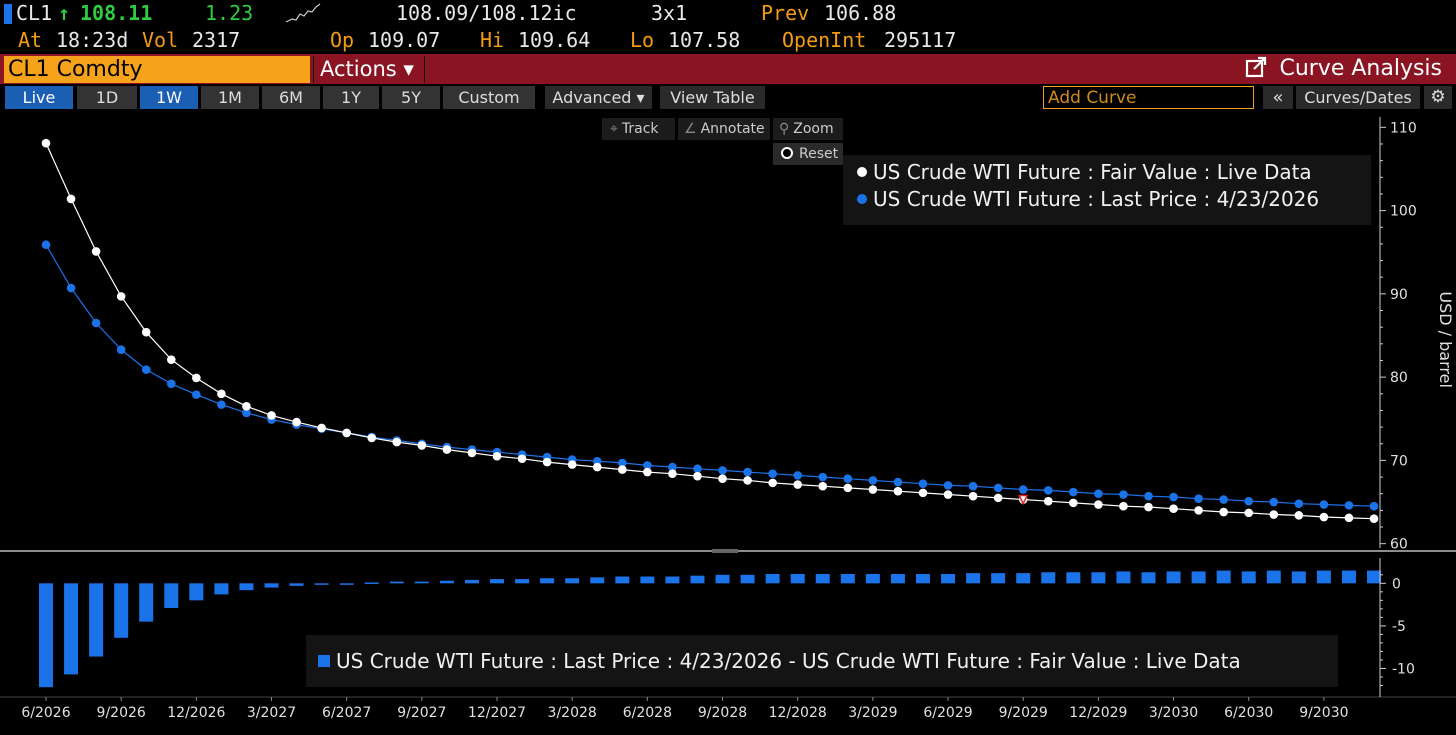 This screenshot has width=1456, height=735. What do you see at coordinates (724, 129) in the screenshot?
I see `annotate-tool: ∠ Annotate` at bounding box center [724, 129].